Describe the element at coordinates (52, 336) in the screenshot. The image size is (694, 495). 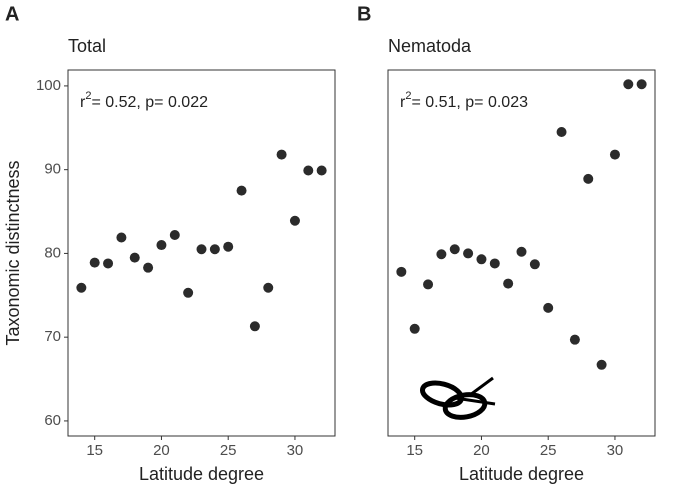
I see `y-tick-label: 70` at that location.